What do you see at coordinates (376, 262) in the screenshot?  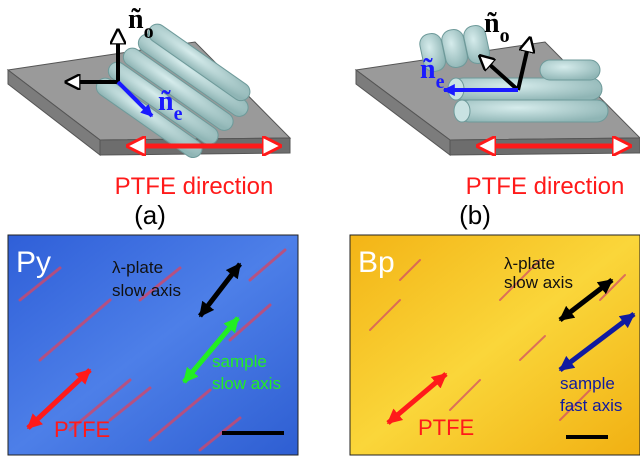 I see `bp-sample-name: Bp` at bounding box center [376, 262].